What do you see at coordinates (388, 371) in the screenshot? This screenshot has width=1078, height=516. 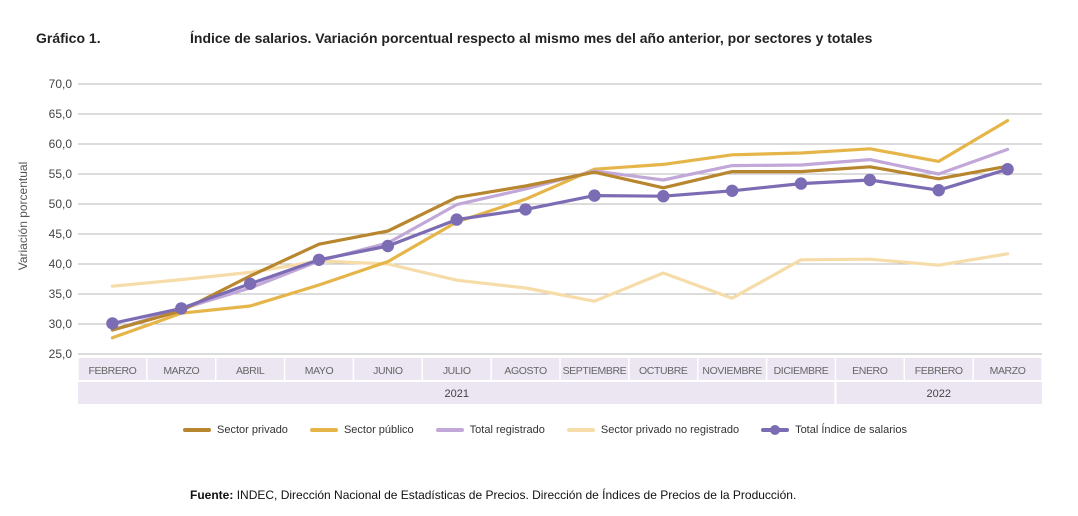 I see `x-tick-label: JUNIO` at bounding box center [388, 371].